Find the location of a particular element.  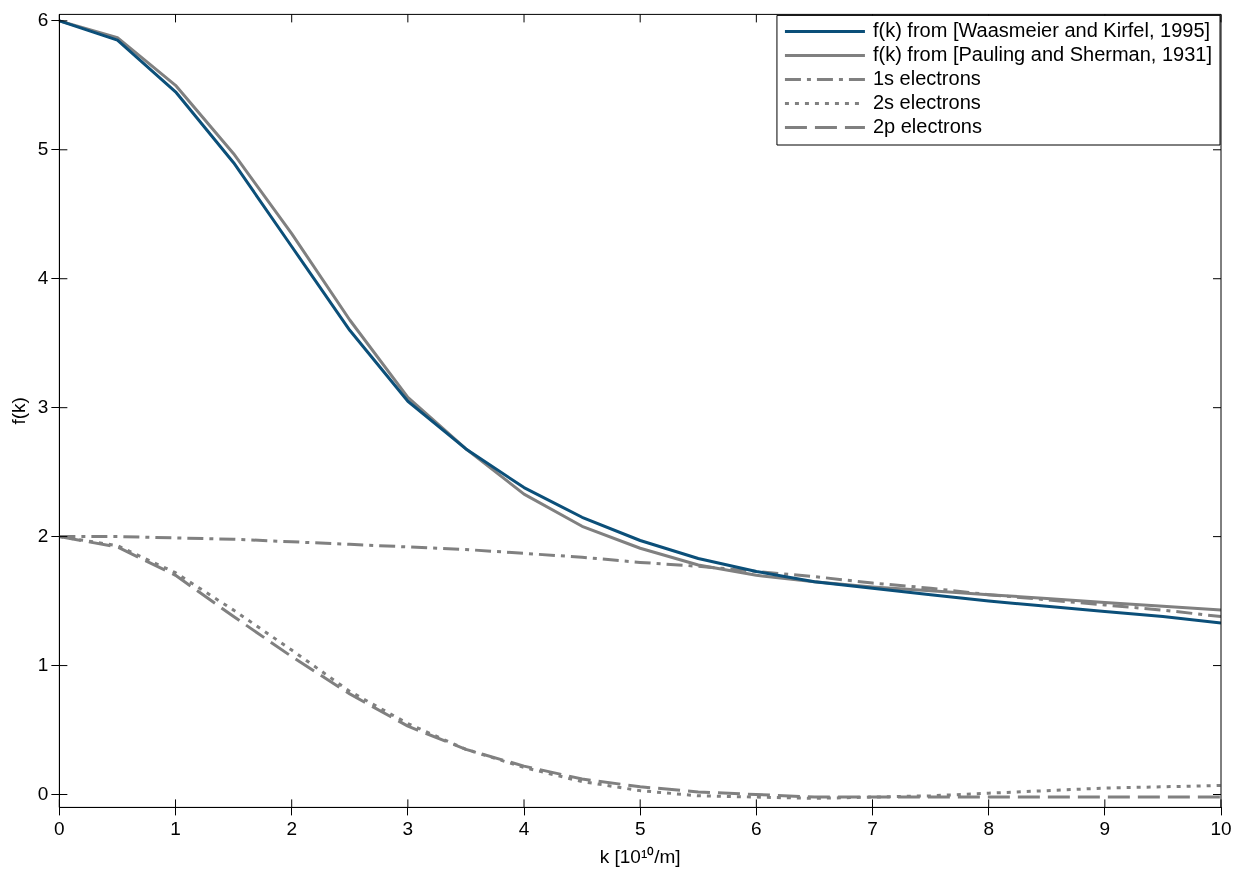

text: f(k) from [Waasmeier and Kirfel, 1995] is located at coordinates (1041, 29).